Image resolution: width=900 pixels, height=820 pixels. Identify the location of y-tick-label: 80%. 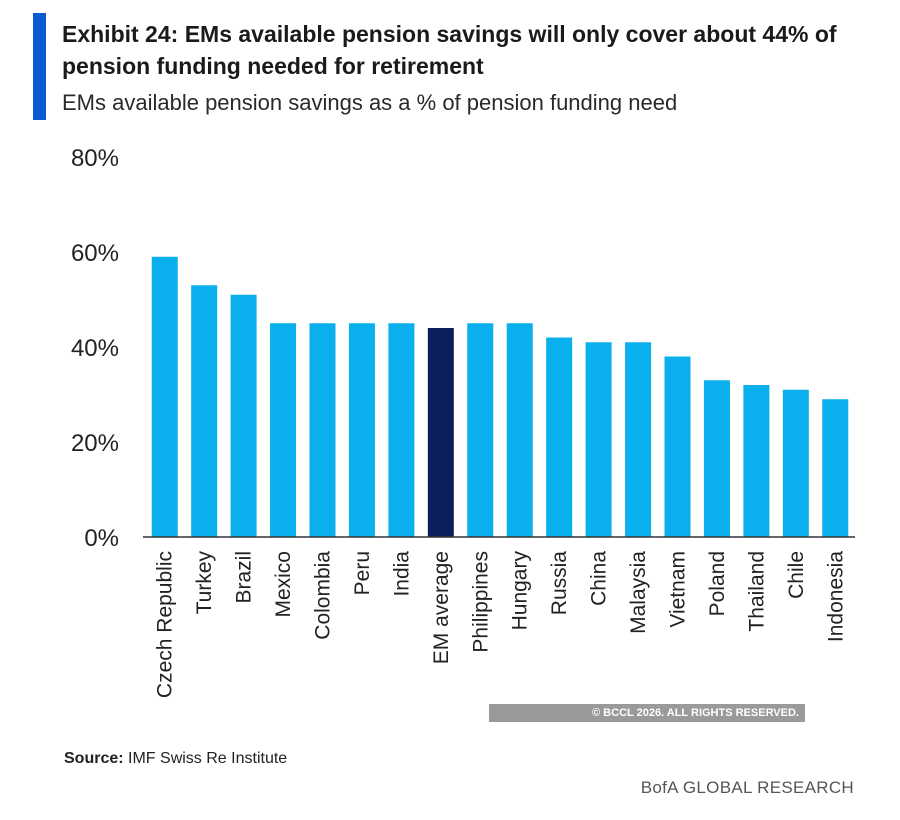
(95, 158).